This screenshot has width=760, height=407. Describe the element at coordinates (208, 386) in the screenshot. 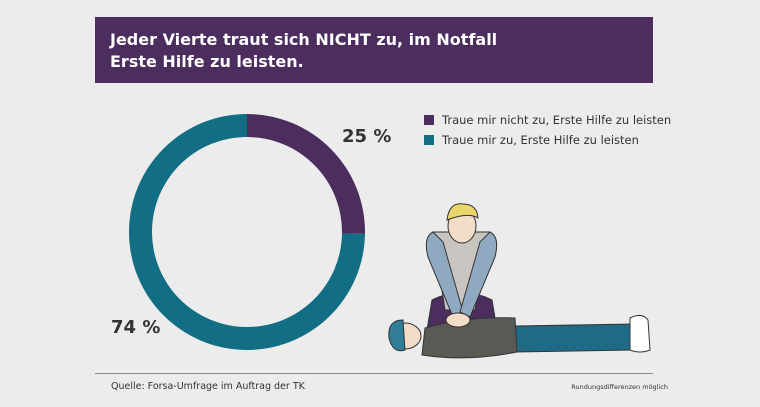

I see `source-note: Quelle: Forsa-Umfrage im Auftrag der TK` at that location.